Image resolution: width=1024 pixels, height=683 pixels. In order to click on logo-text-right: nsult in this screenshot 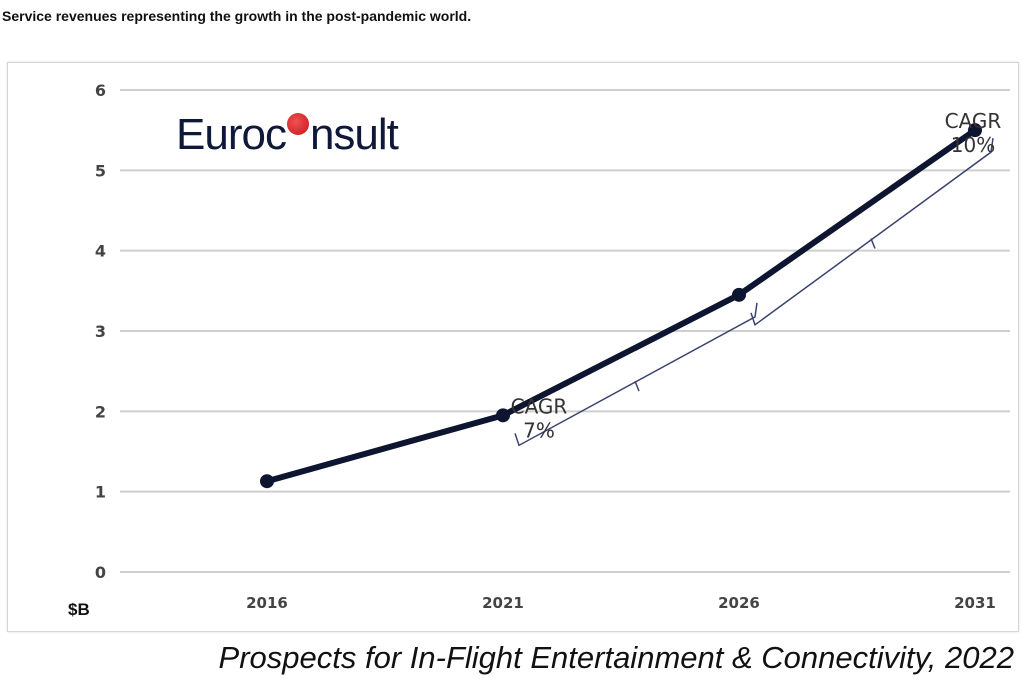, I will do `click(354, 134)`.